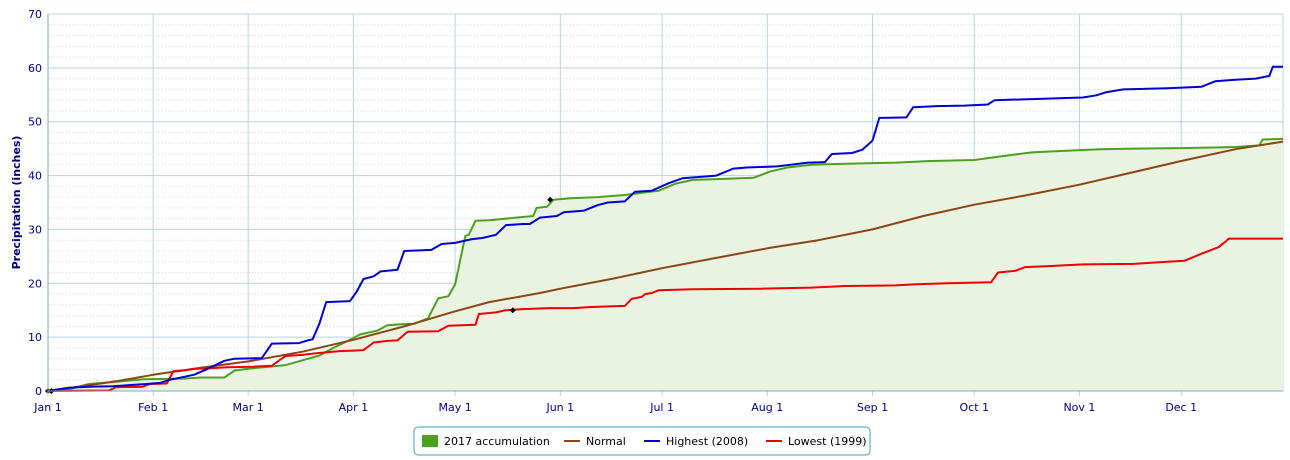 The height and width of the screenshot is (460, 1290). Describe the element at coordinates (1181, 407) in the screenshot. I see `x-tick-label: Dec 1` at that location.